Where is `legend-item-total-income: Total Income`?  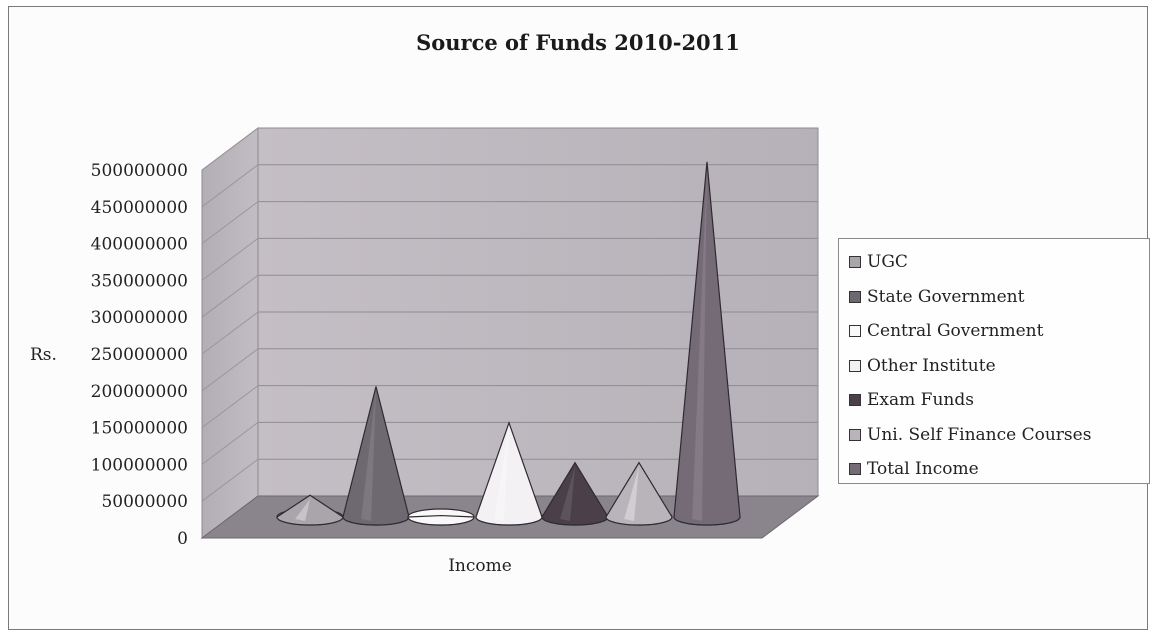 legend-item-total-income: Total Income is located at coordinates (999, 469).